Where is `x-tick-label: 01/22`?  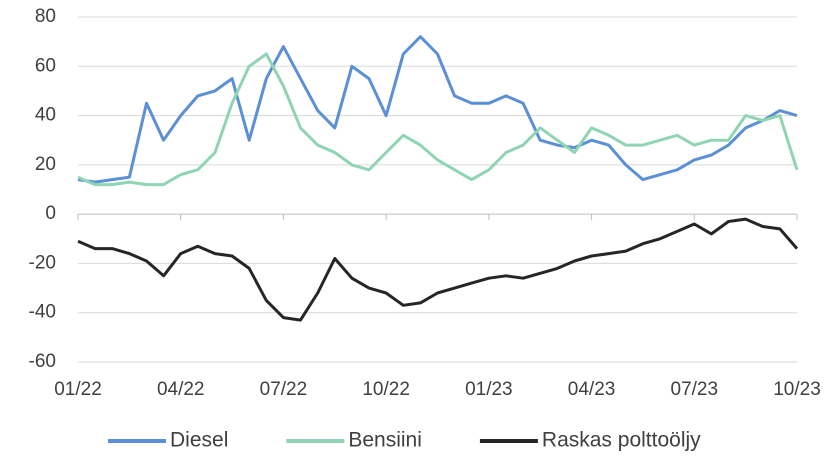
x-tick-label: 01/22 is located at coordinates (78, 389).